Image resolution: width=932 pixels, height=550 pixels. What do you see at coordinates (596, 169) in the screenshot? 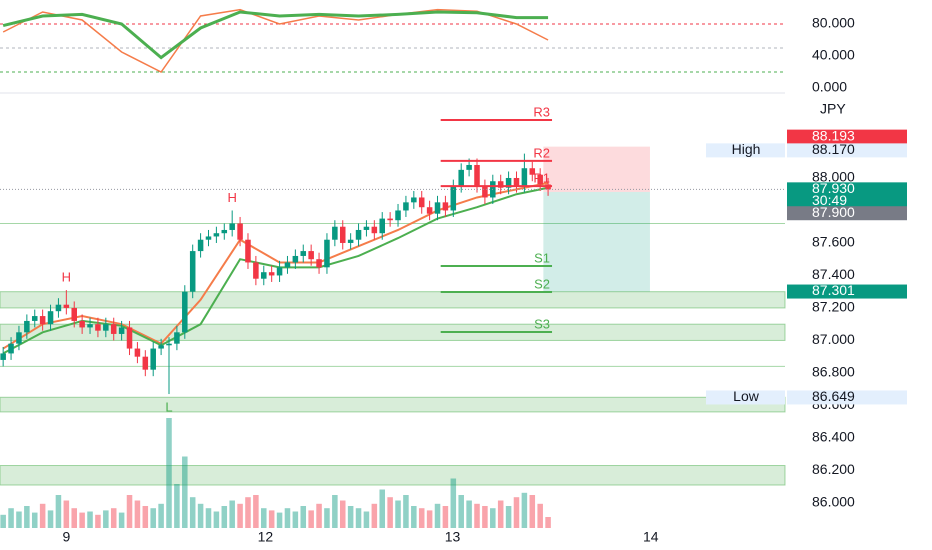
I see `stop-zone` at bounding box center [596, 169].